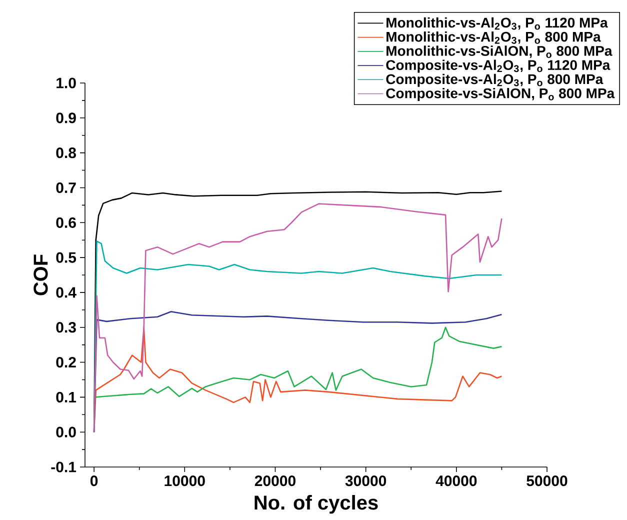 This screenshot has height=520, width=627. What do you see at coordinates (184, 481) in the screenshot?
I see `x-tick-label: 10000` at bounding box center [184, 481].